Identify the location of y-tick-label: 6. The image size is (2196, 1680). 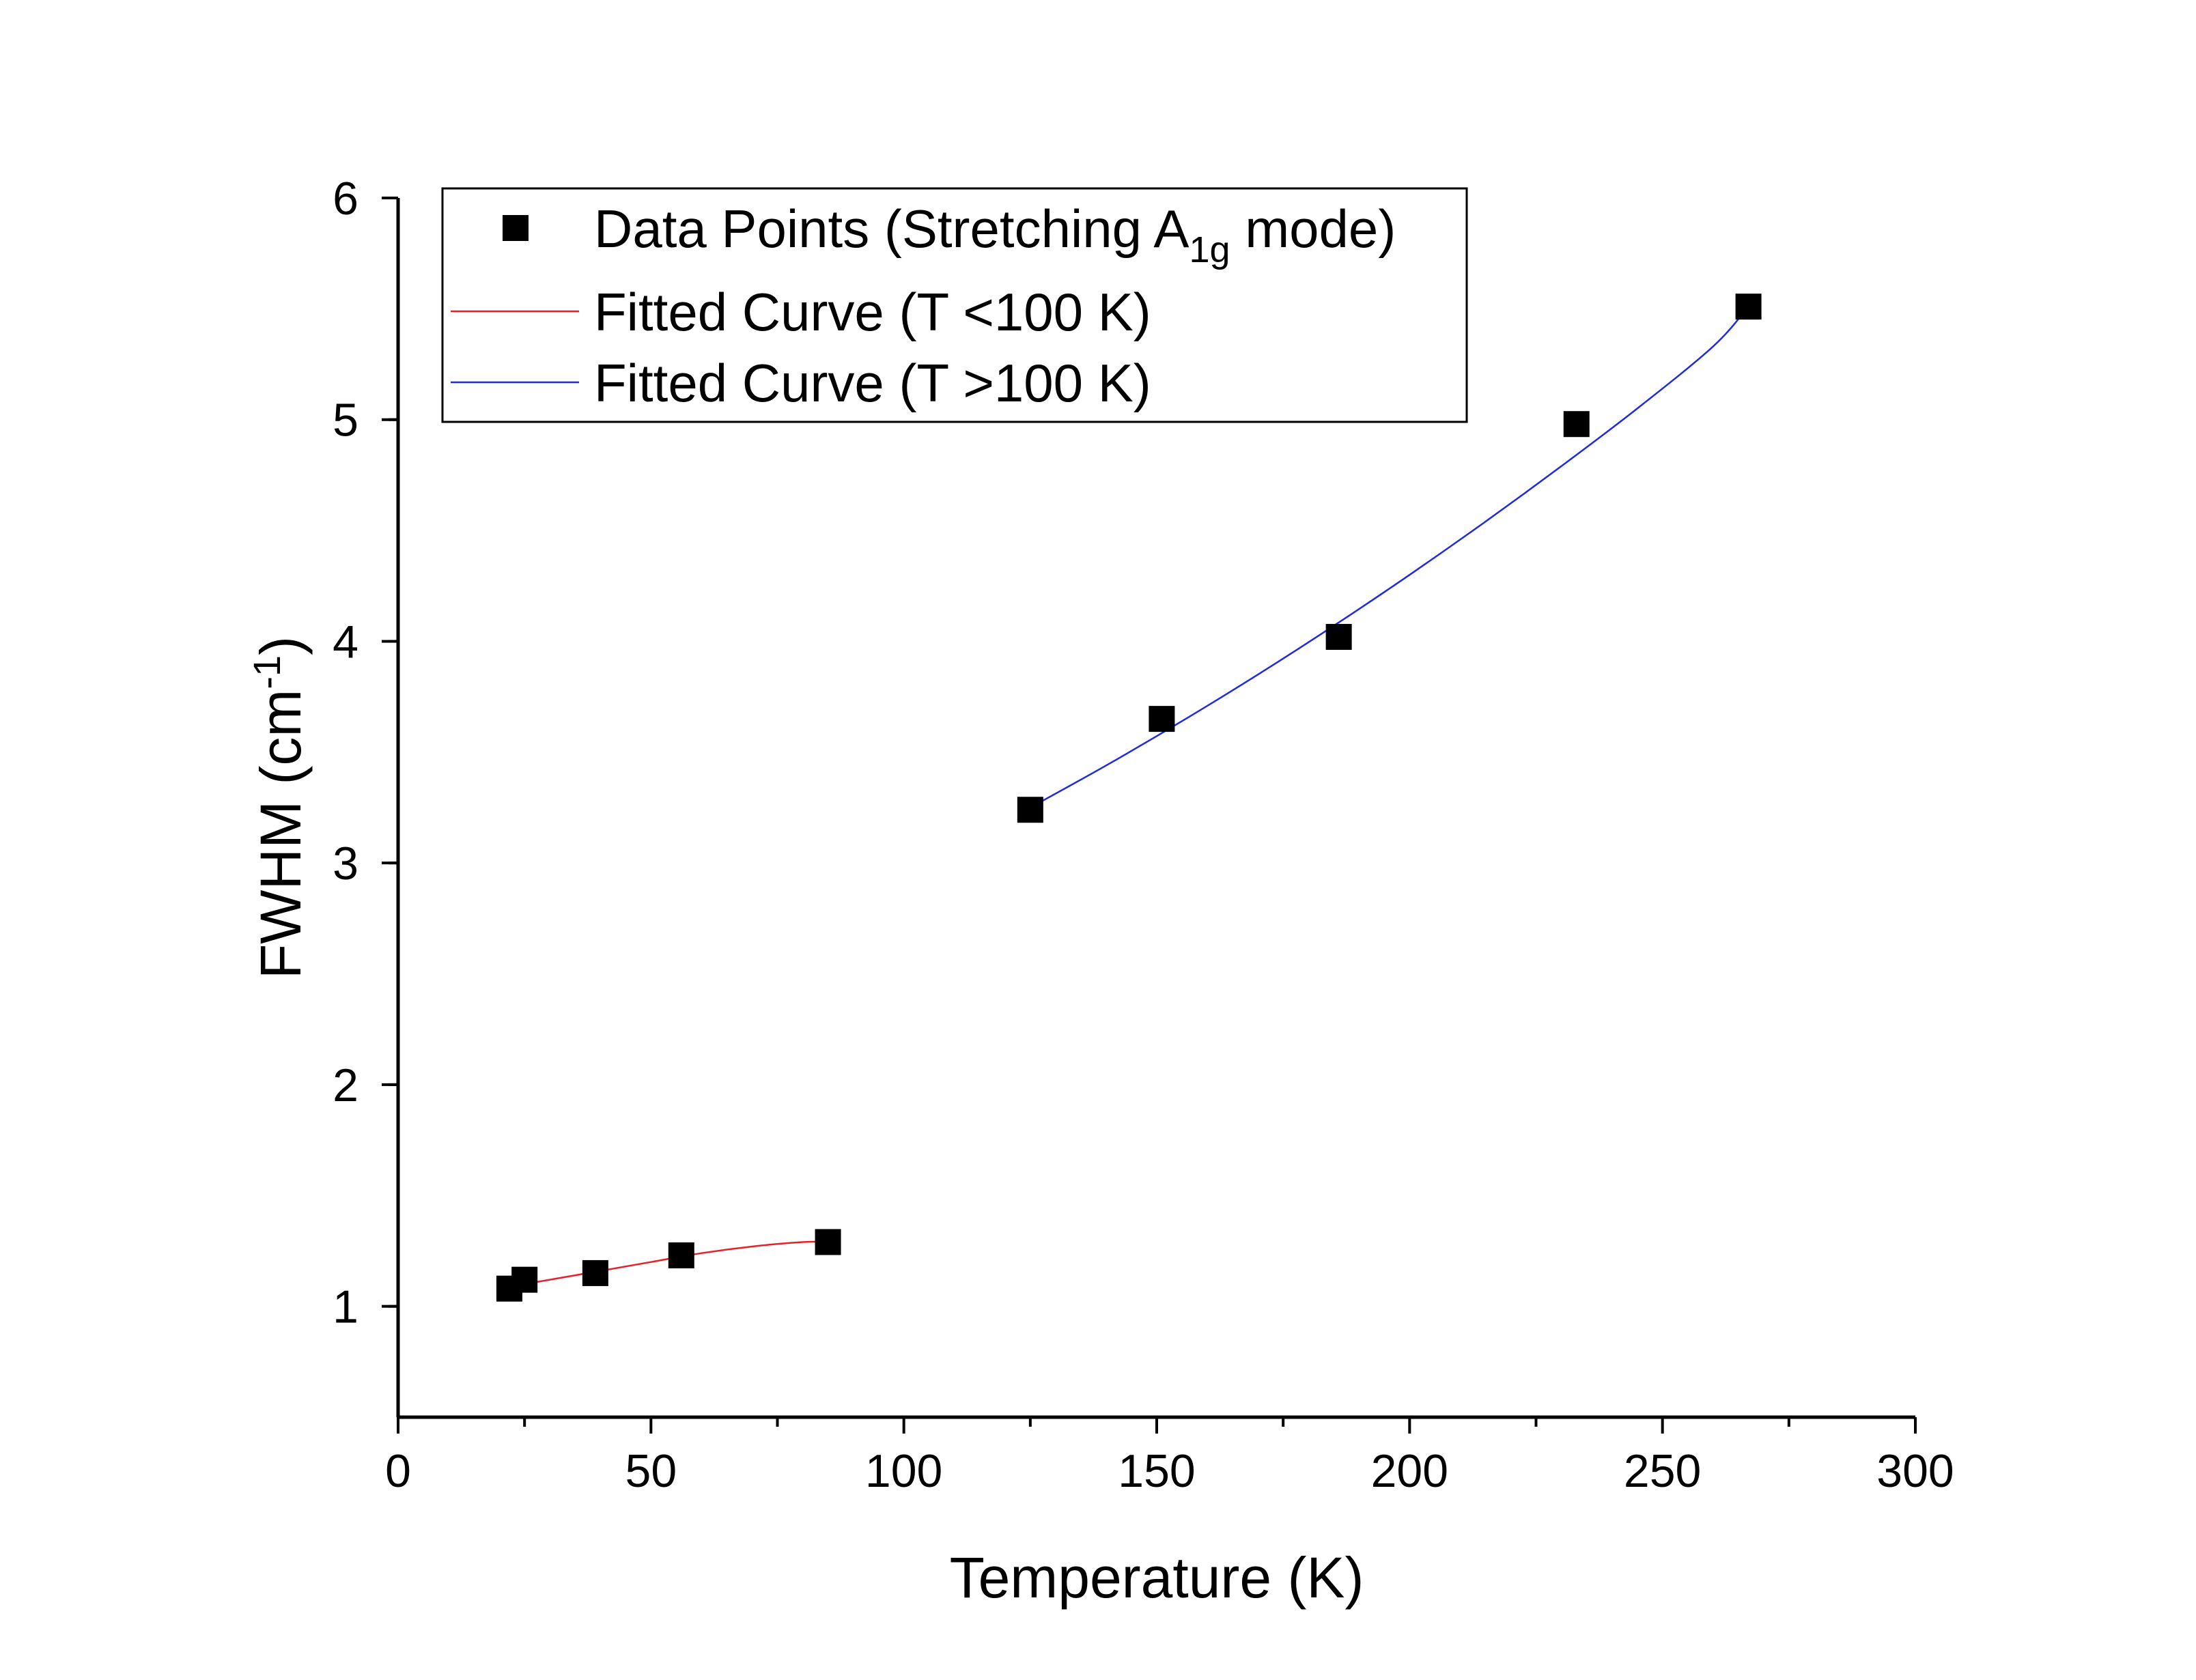
(346, 199).